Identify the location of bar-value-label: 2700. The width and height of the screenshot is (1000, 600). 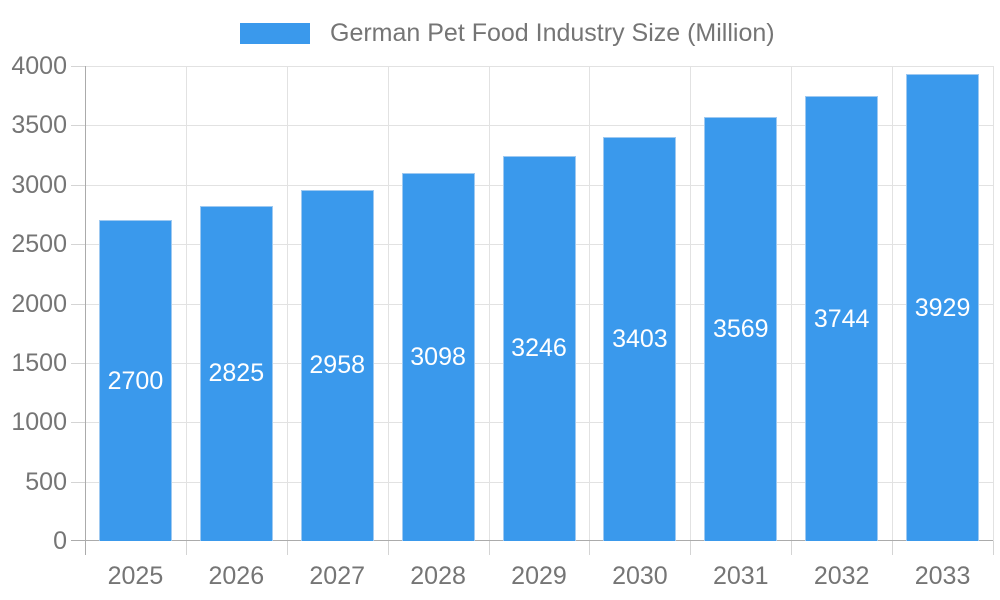
(135, 380).